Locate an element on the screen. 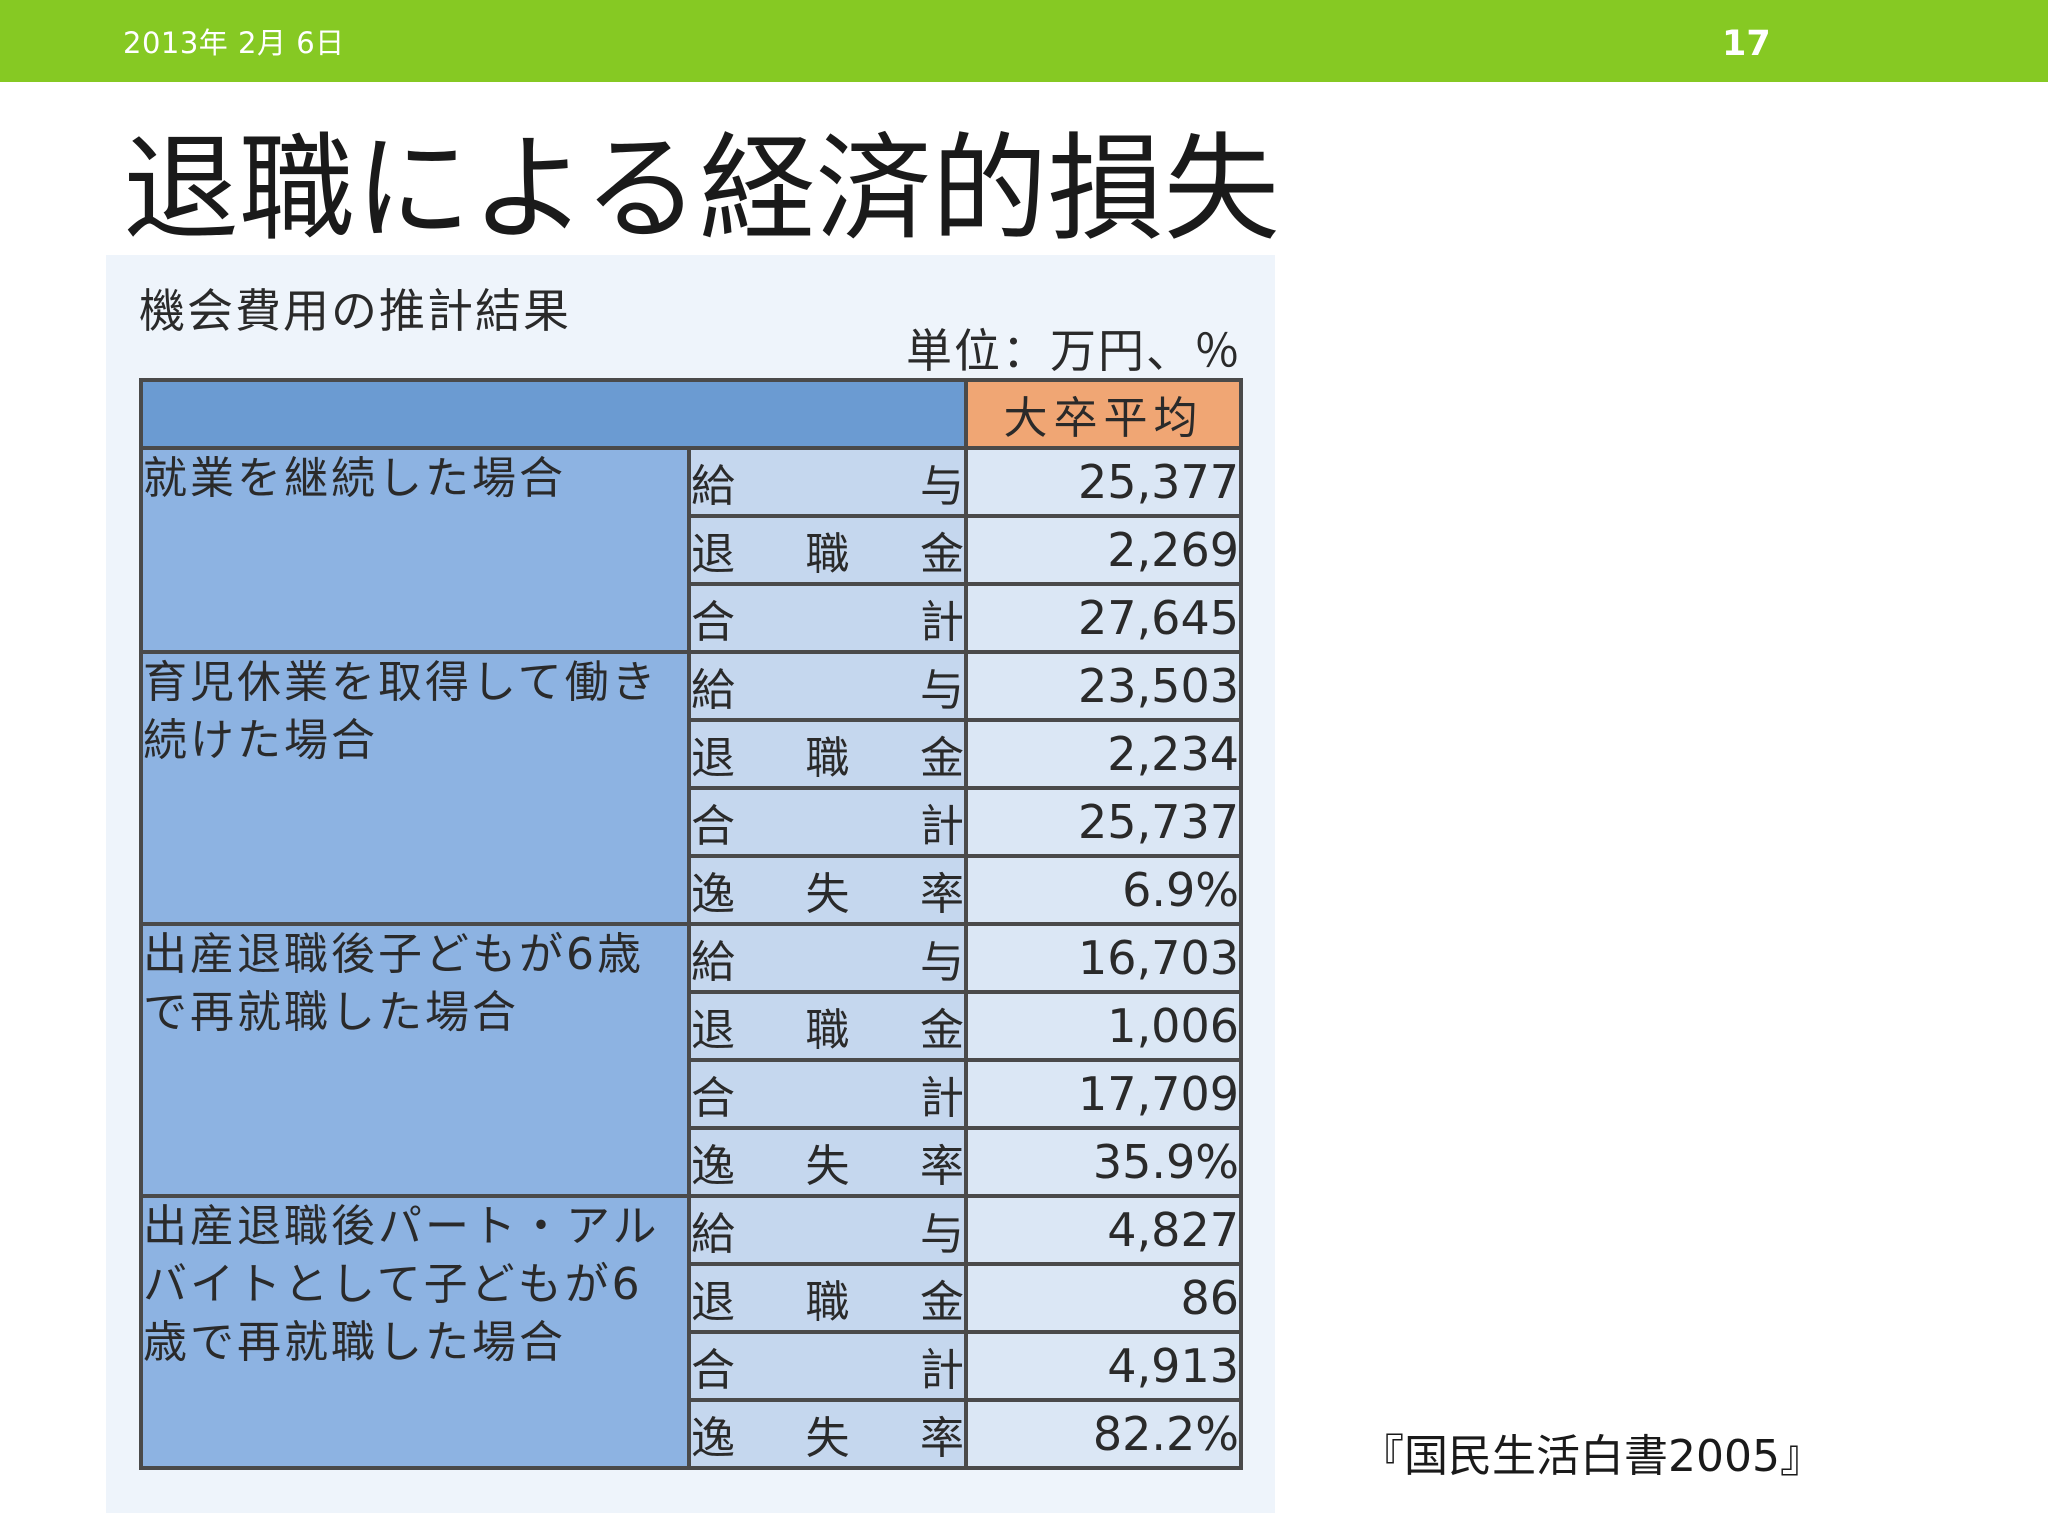 The height and width of the screenshot is (1536, 2048). table-row: 逸 失 率 35.9% is located at coordinates (692, 1162).